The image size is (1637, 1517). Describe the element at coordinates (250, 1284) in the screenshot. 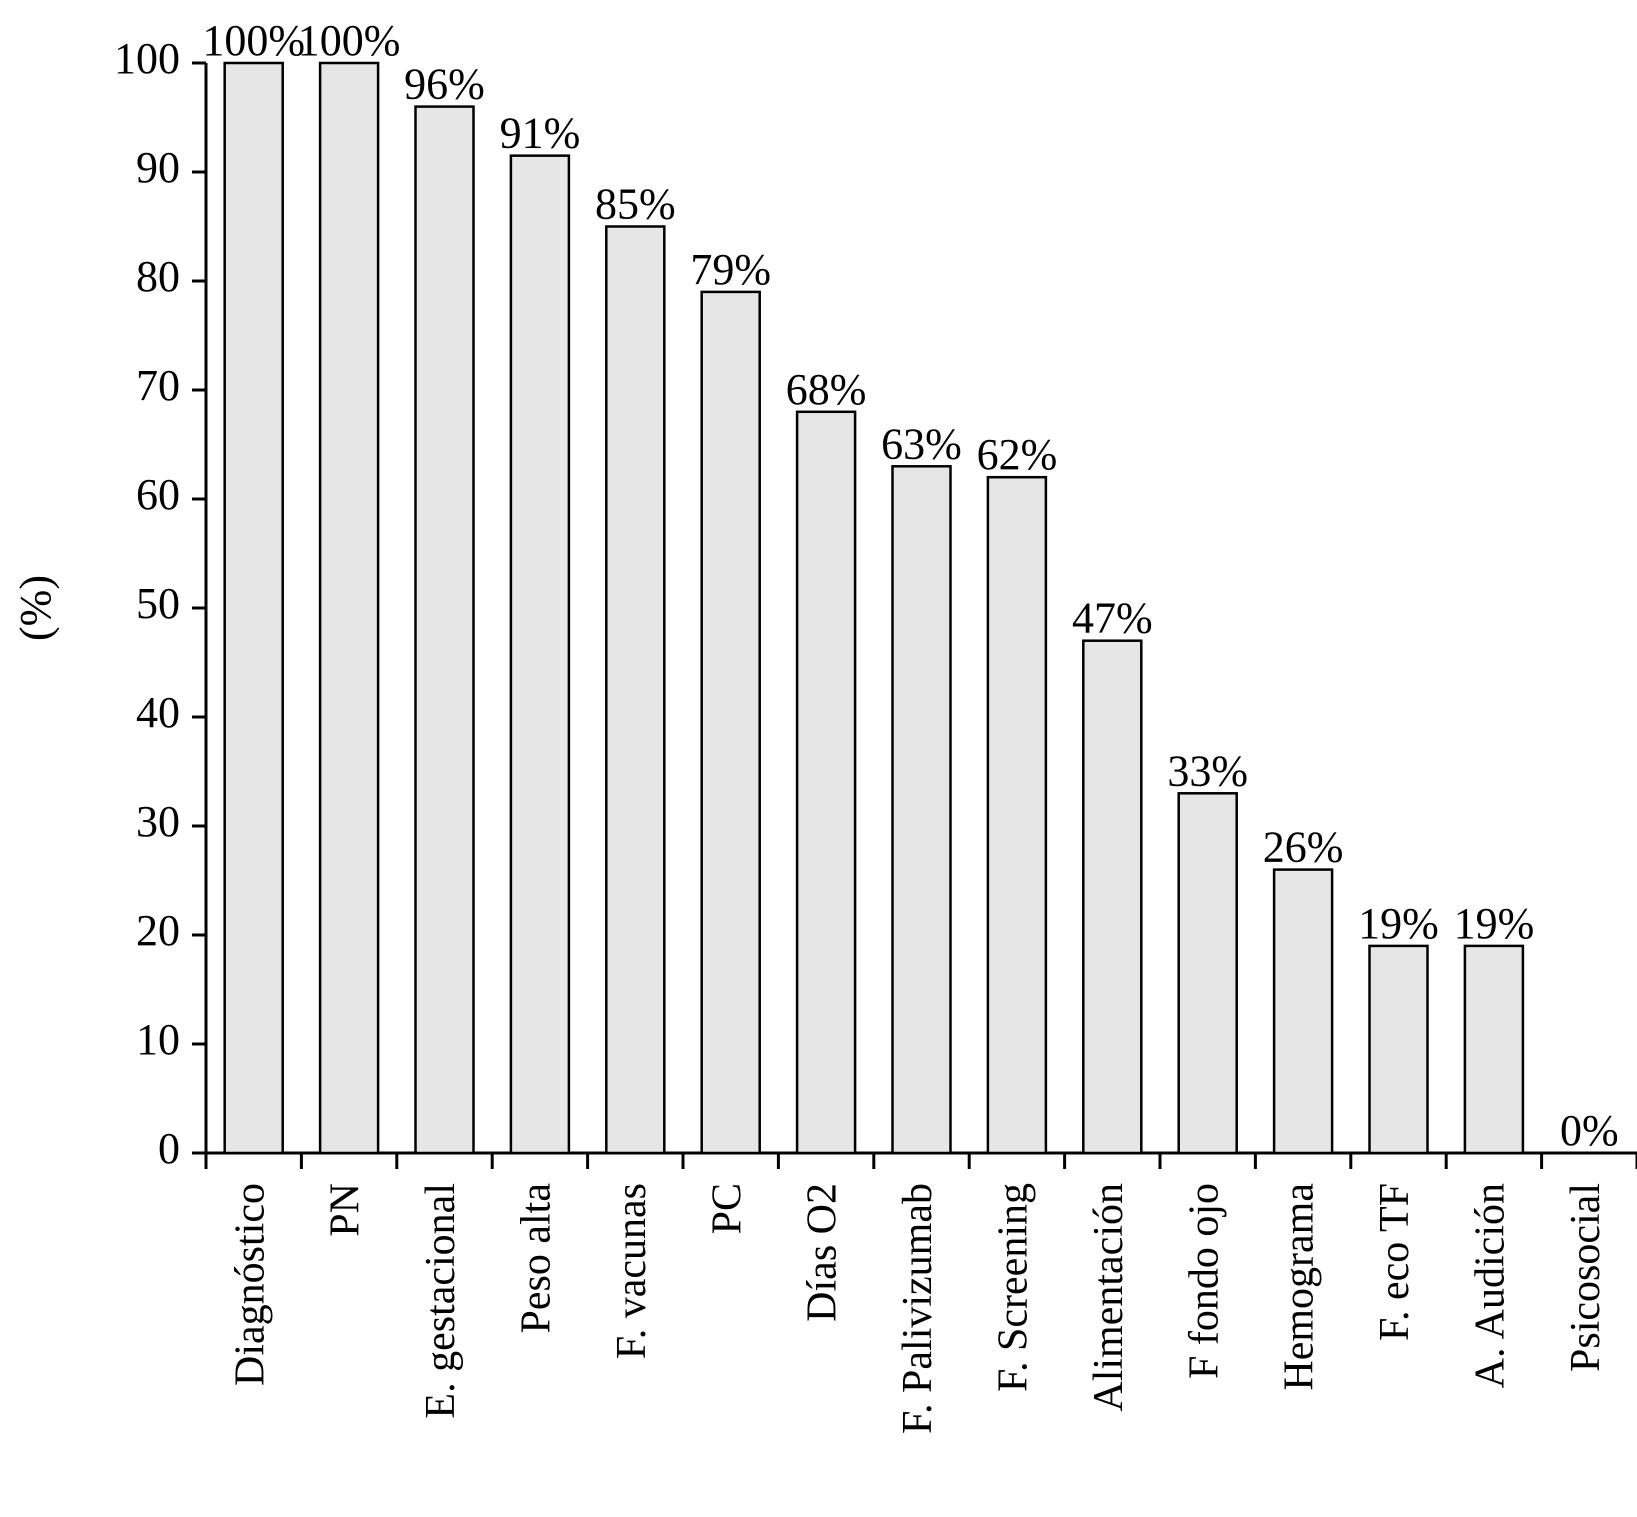

I see `x-category-label: Diagnóstico` at that location.